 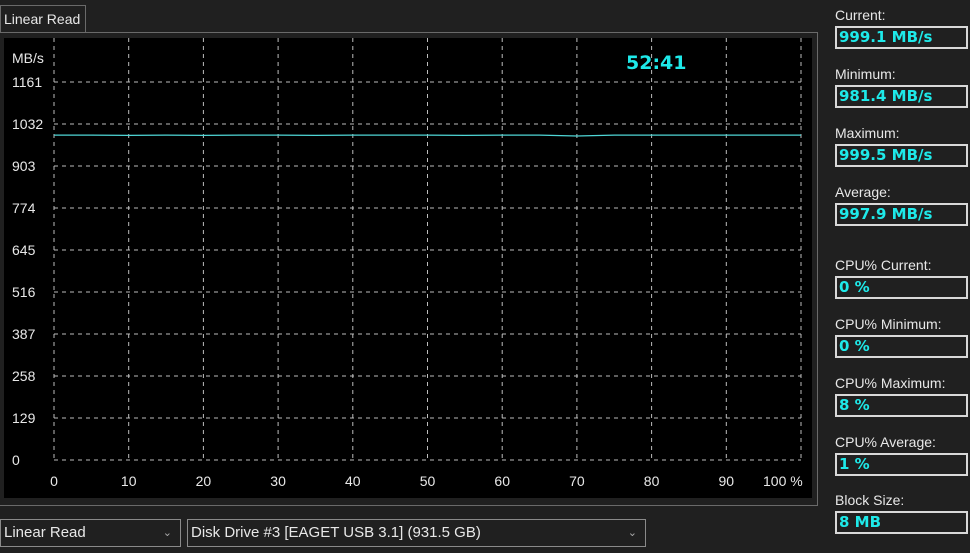 What do you see at coordinates (901, 37) in the screenshot?
I see `stat-value: 999.1 MB/s` at bounding box center [901, 37].